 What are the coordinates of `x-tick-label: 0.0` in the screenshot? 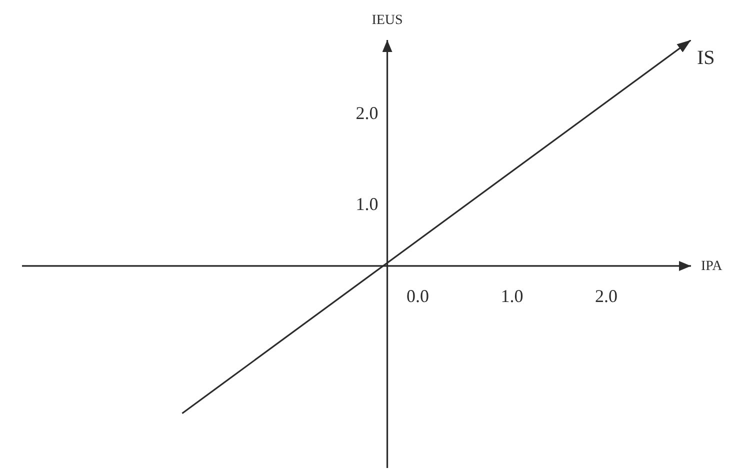 It's located at (417, 296).